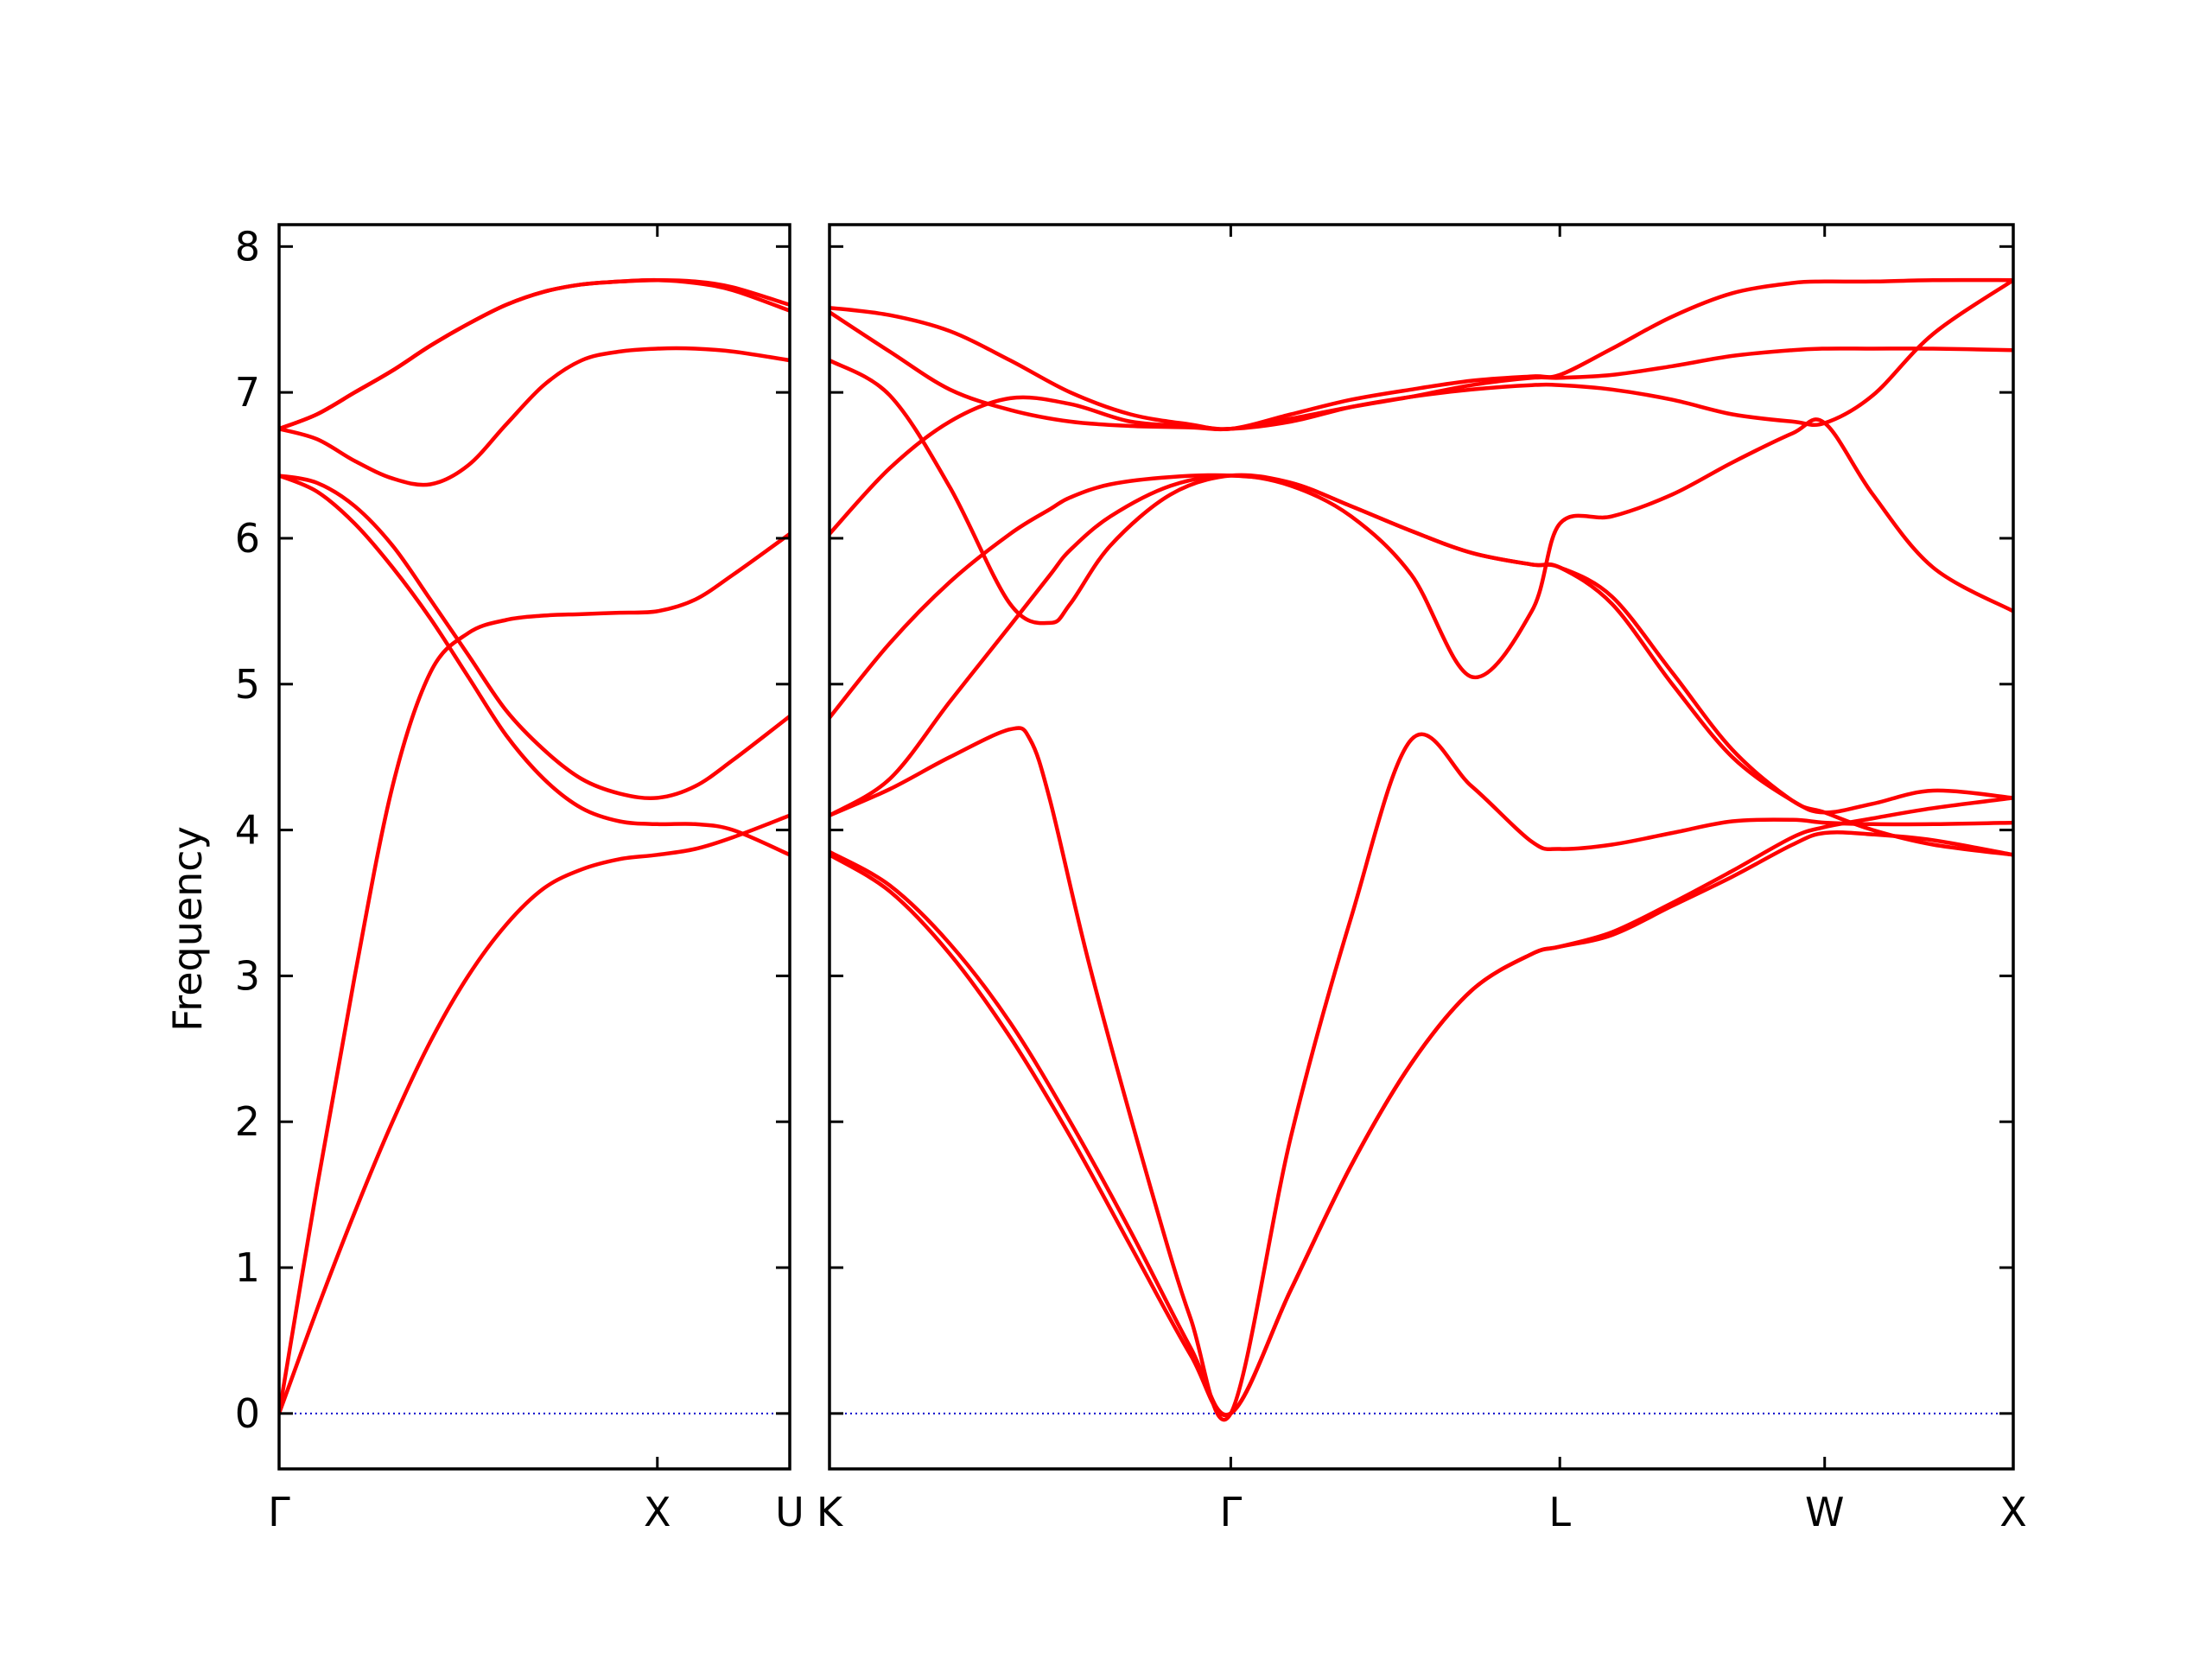  I want to click on y-tick-label: 7, so click(247, 392).